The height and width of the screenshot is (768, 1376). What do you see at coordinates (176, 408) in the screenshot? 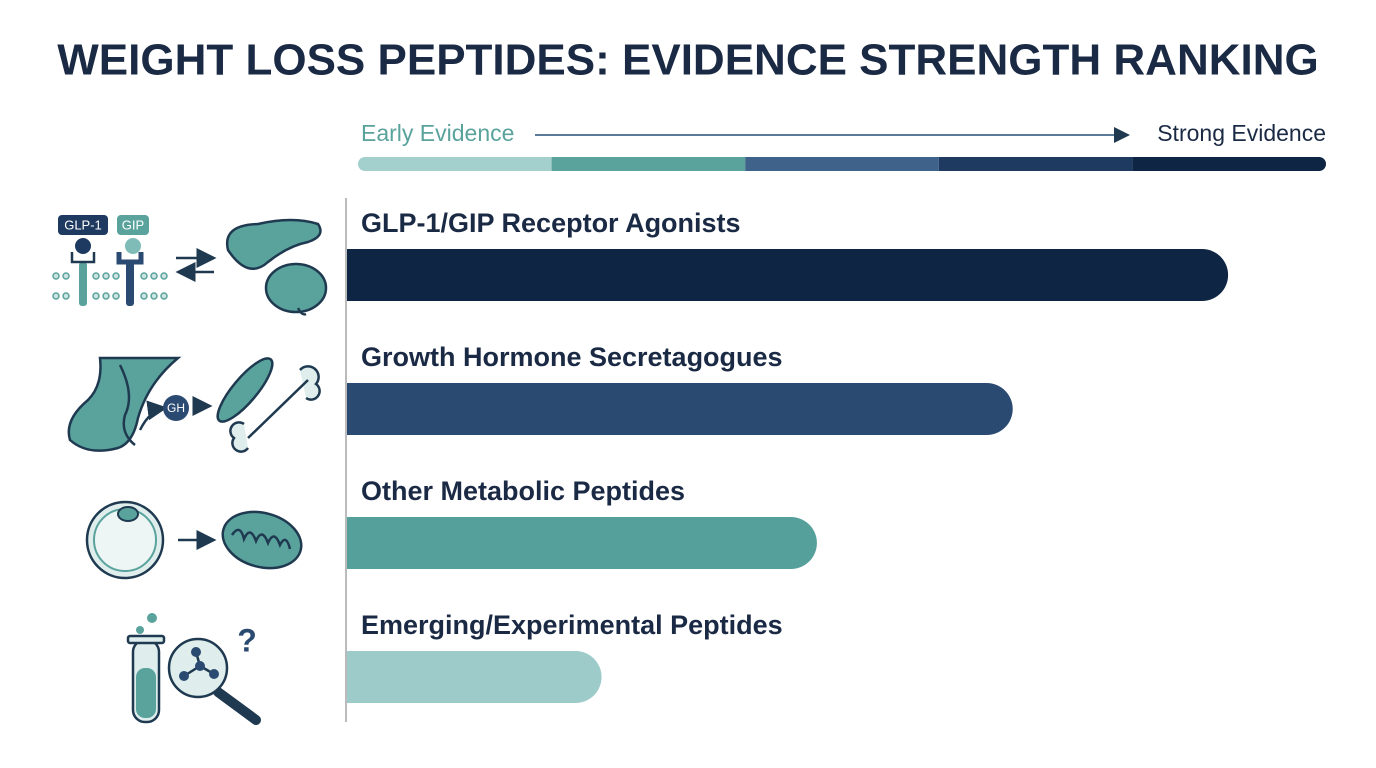
I see `icon-label: GH` at bounding box center [176, 408].